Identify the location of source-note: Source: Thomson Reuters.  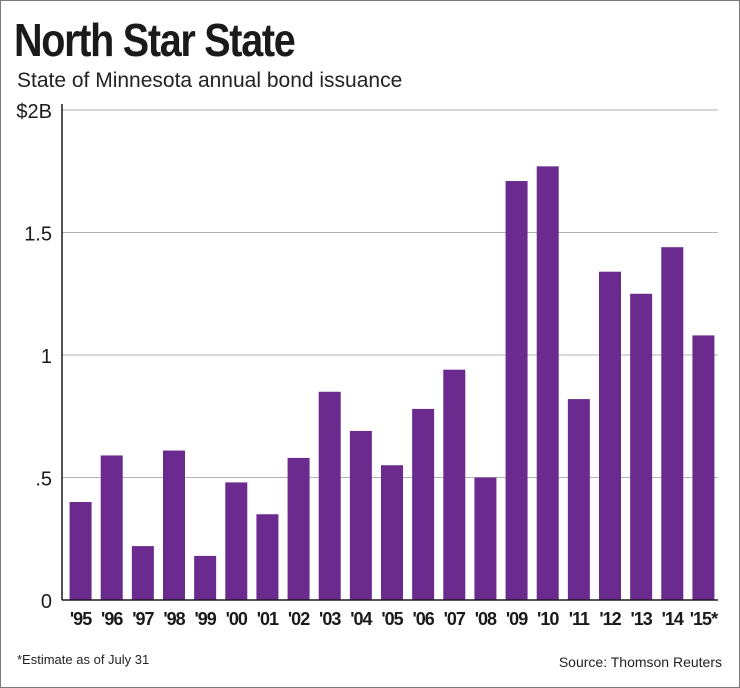
(640, 662).